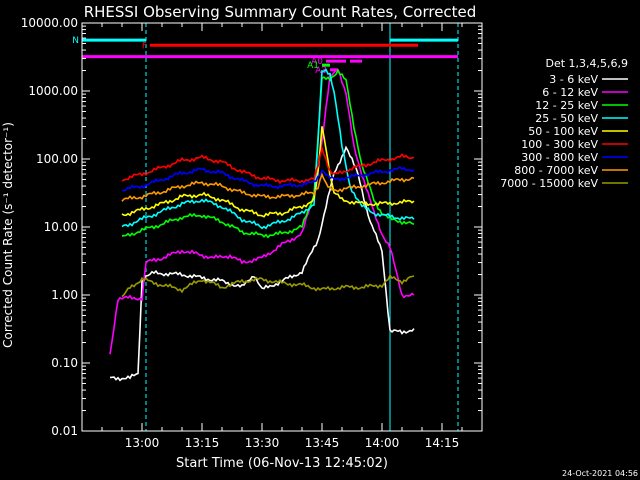  Describe the element at coordinates (559, 144) in the screenshot. I see `legend-label: 100 - 300 keV` at that location.